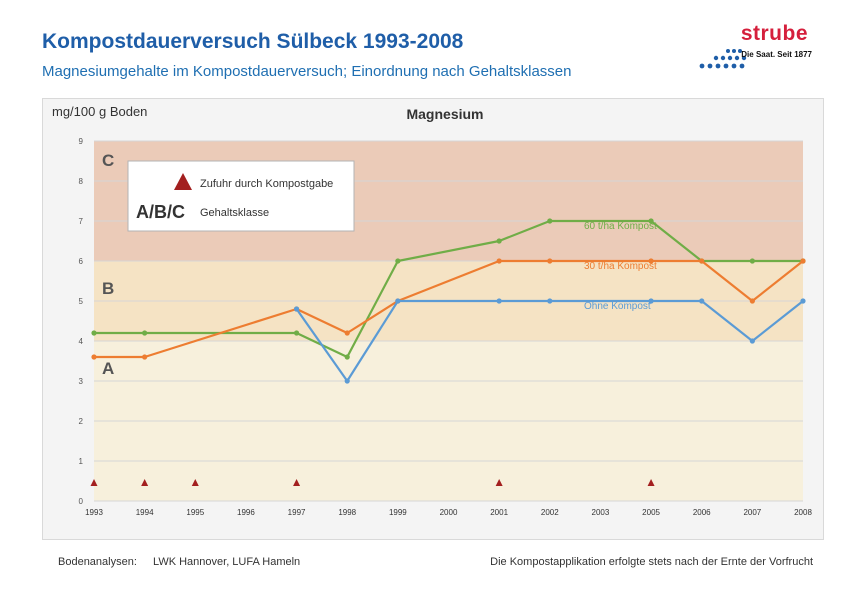  What do you see at coordinates (499, 512) in the screenshot?
I see `x-tick-label: 2001` at bounding box center [499, 512].